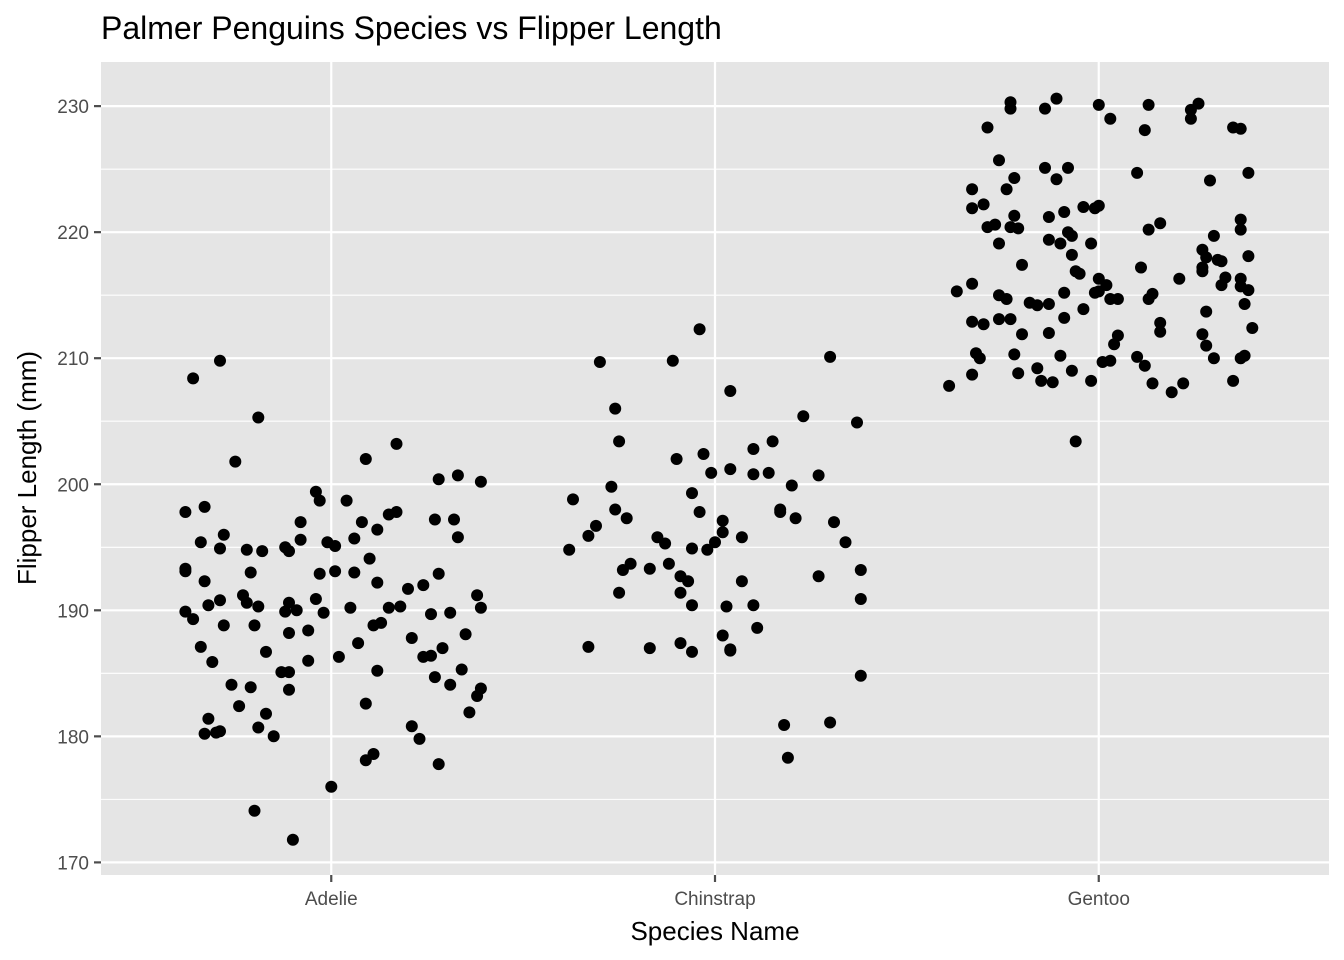  I want to click on y-axis: 170 180 190 200 210 220 230, so click(79, 485).